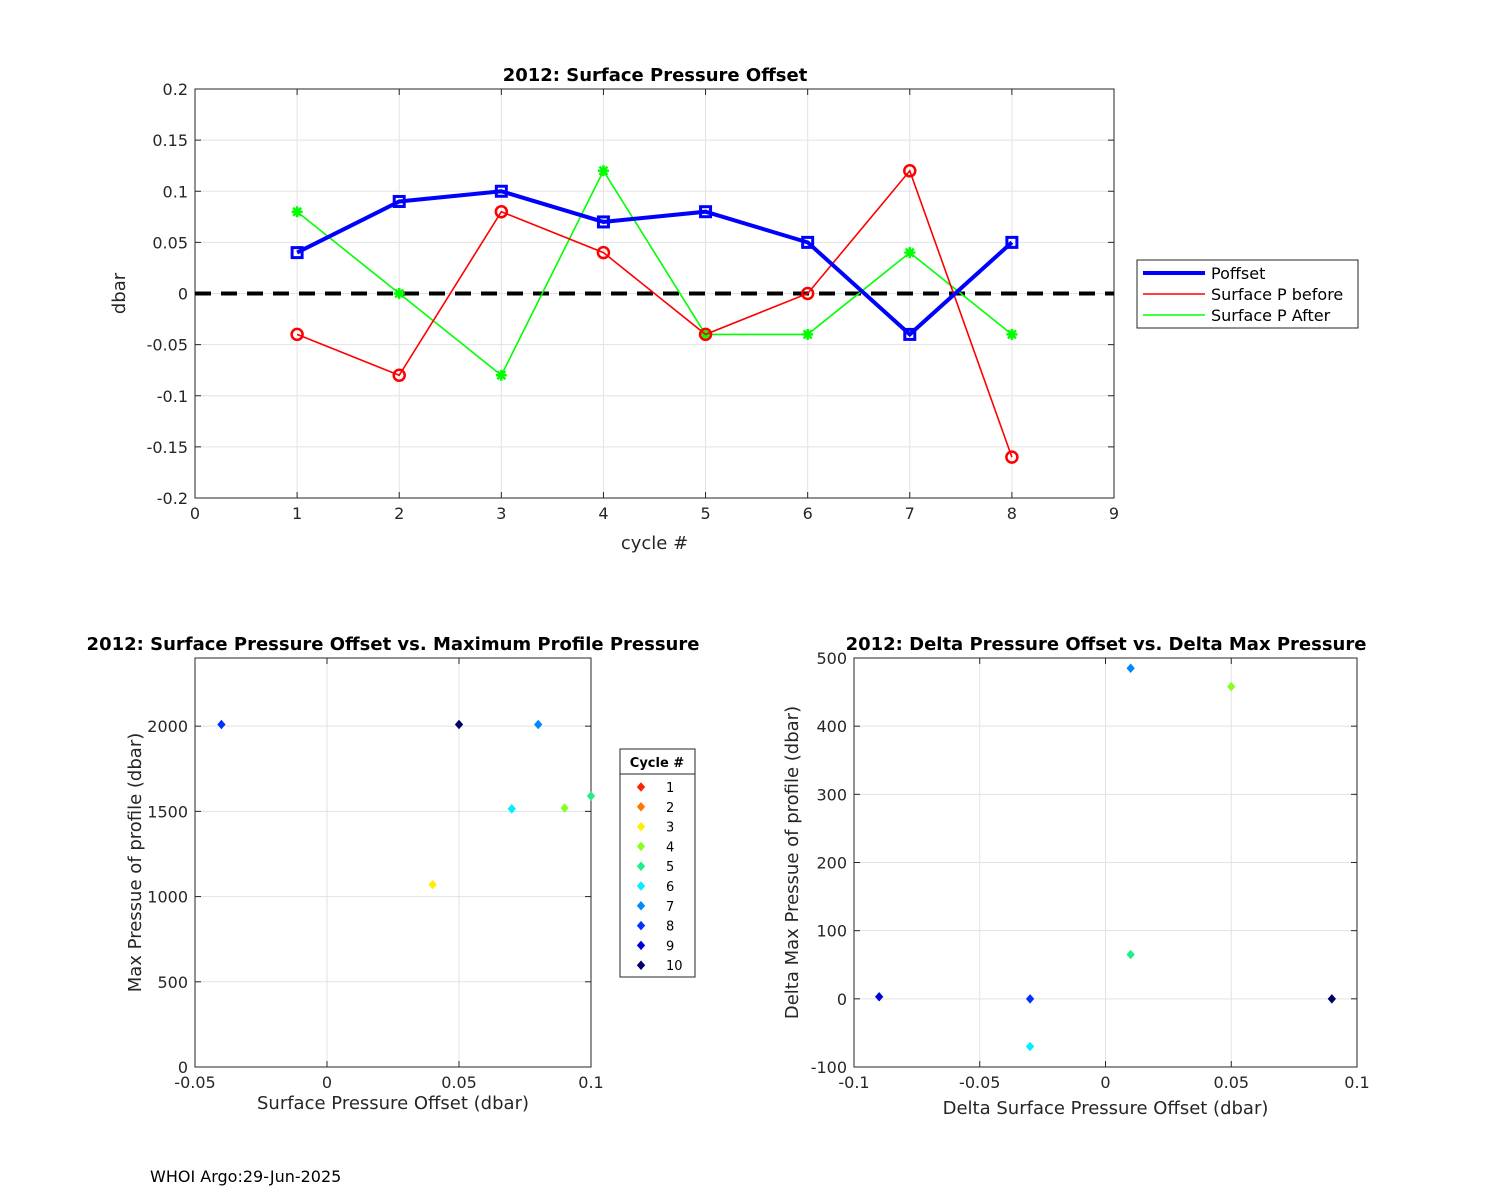 This screenshot has height=1200, width=1500. I want to click on cycle-legend: Cycle # 1 2 3 4 5 6 7 8 9 10, so click(657, 863).